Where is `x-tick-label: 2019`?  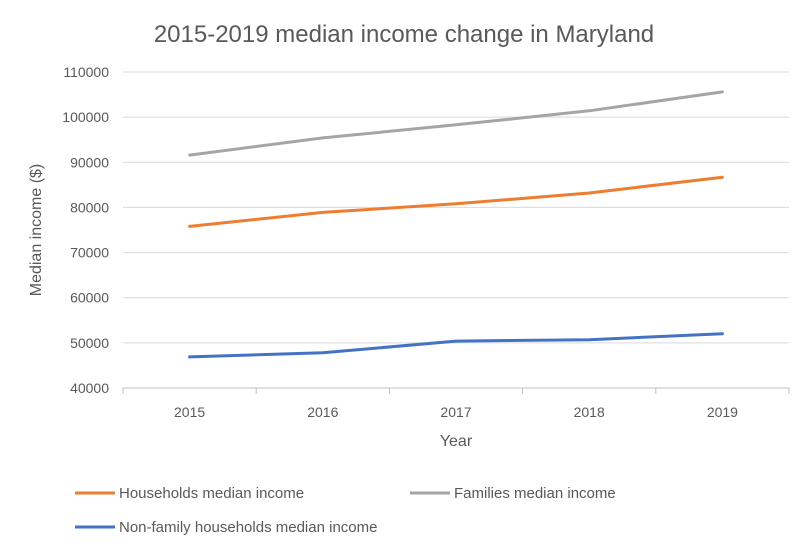
x-tick-label: 2019 is located at coordinates (722, 412).